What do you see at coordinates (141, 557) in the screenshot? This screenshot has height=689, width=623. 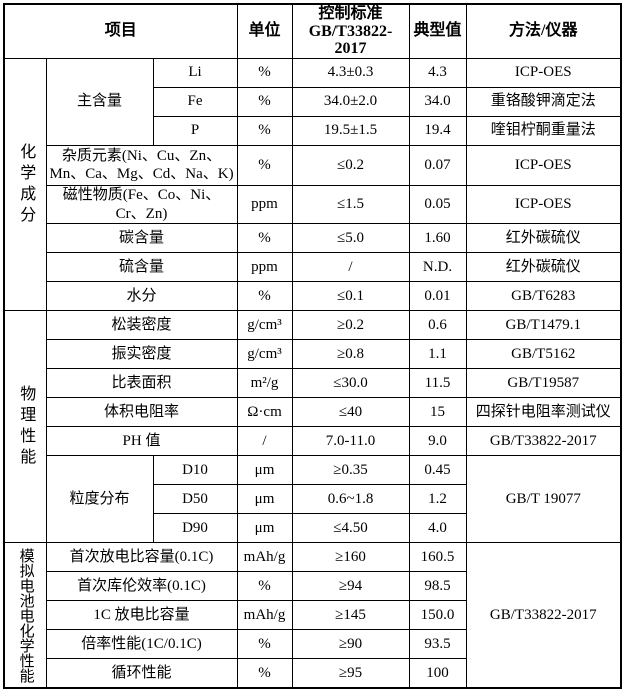 I see `item-cell: 首次放电比容量(0.1C)` at bounding box center [141, 557].